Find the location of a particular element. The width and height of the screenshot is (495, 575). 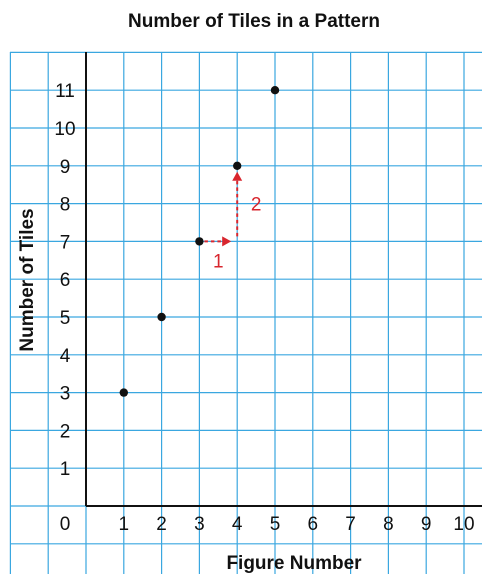

x-tick-label: 8 is located at coordinates (388, 524).